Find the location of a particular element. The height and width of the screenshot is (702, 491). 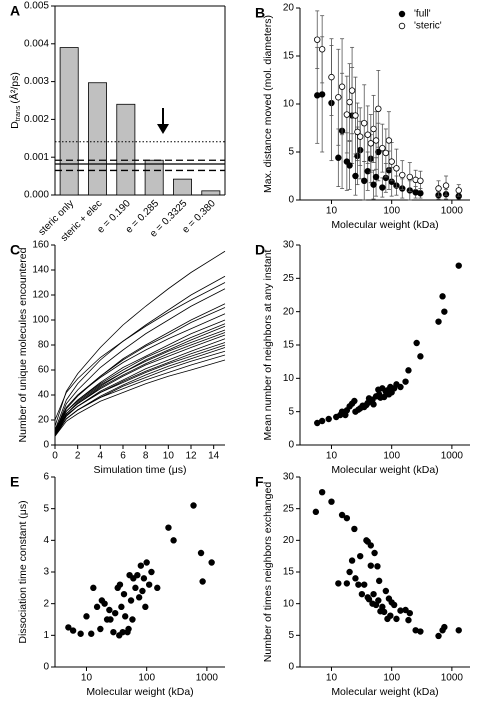

y-axis-label: Mean number of neighbors at any instant is located at coordinates (268, 344).